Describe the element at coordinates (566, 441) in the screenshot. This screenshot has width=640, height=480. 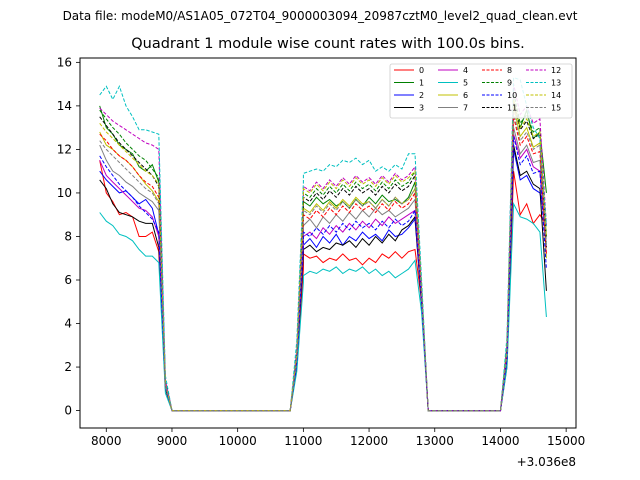
I see `x-tick-label: 15000` at that location.